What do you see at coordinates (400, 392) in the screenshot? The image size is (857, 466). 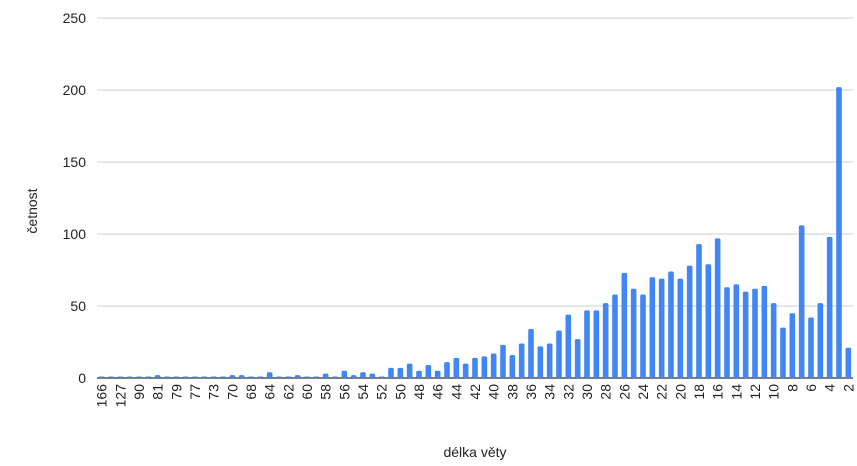 I see `x-tick-label: 50` at bounding box center [400, 392].